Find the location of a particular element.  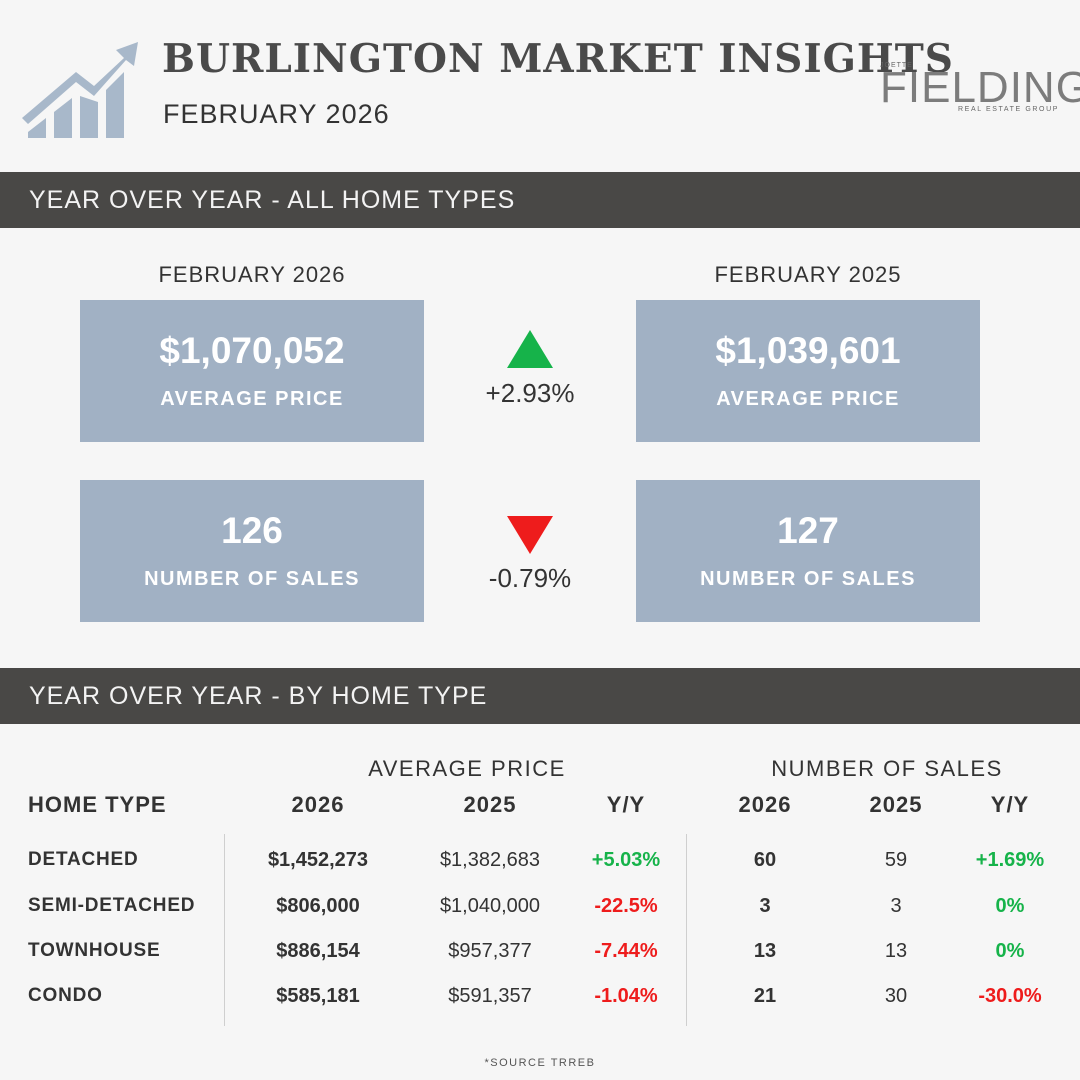

home-type-cell: CONDO is located at coordinates (65, 995).